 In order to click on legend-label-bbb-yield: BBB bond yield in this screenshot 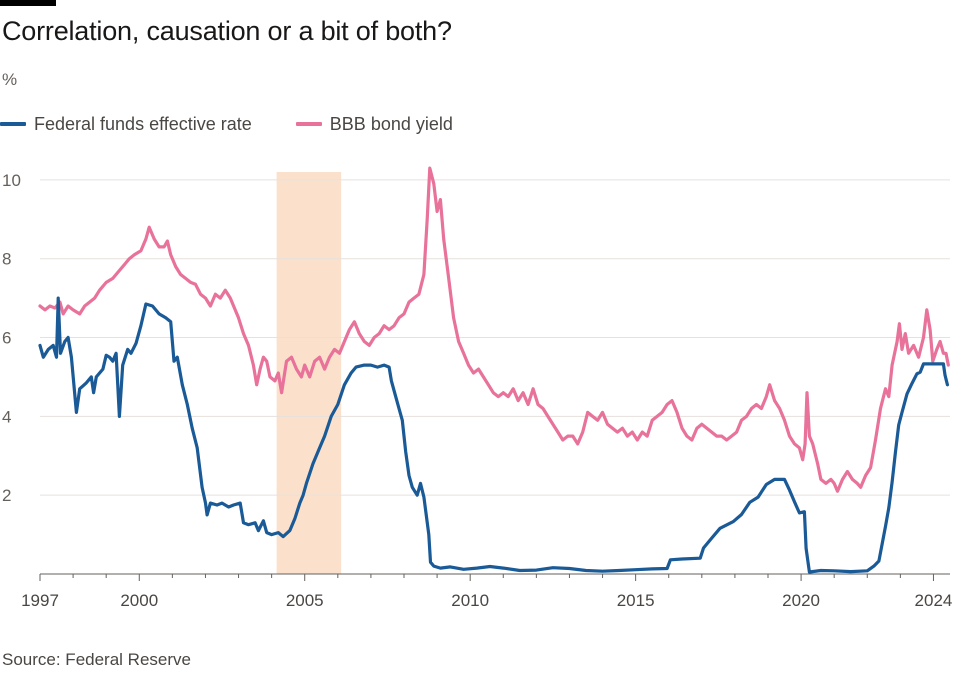, I will do `click(391, 123)`.